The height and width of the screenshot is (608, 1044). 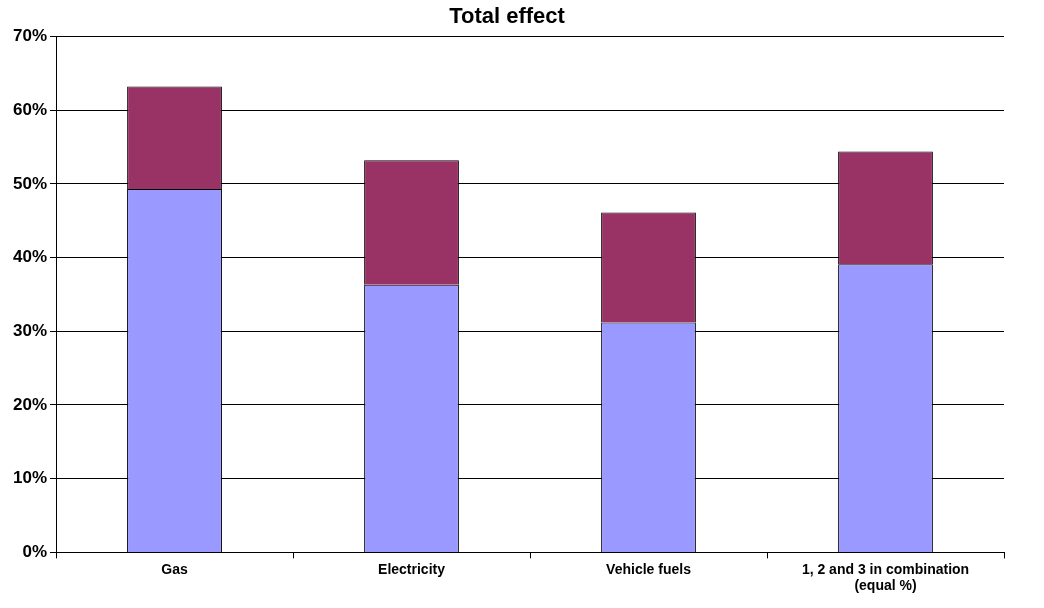 I want to click on y-tick-label: 70%, so click(x=30, y=36).